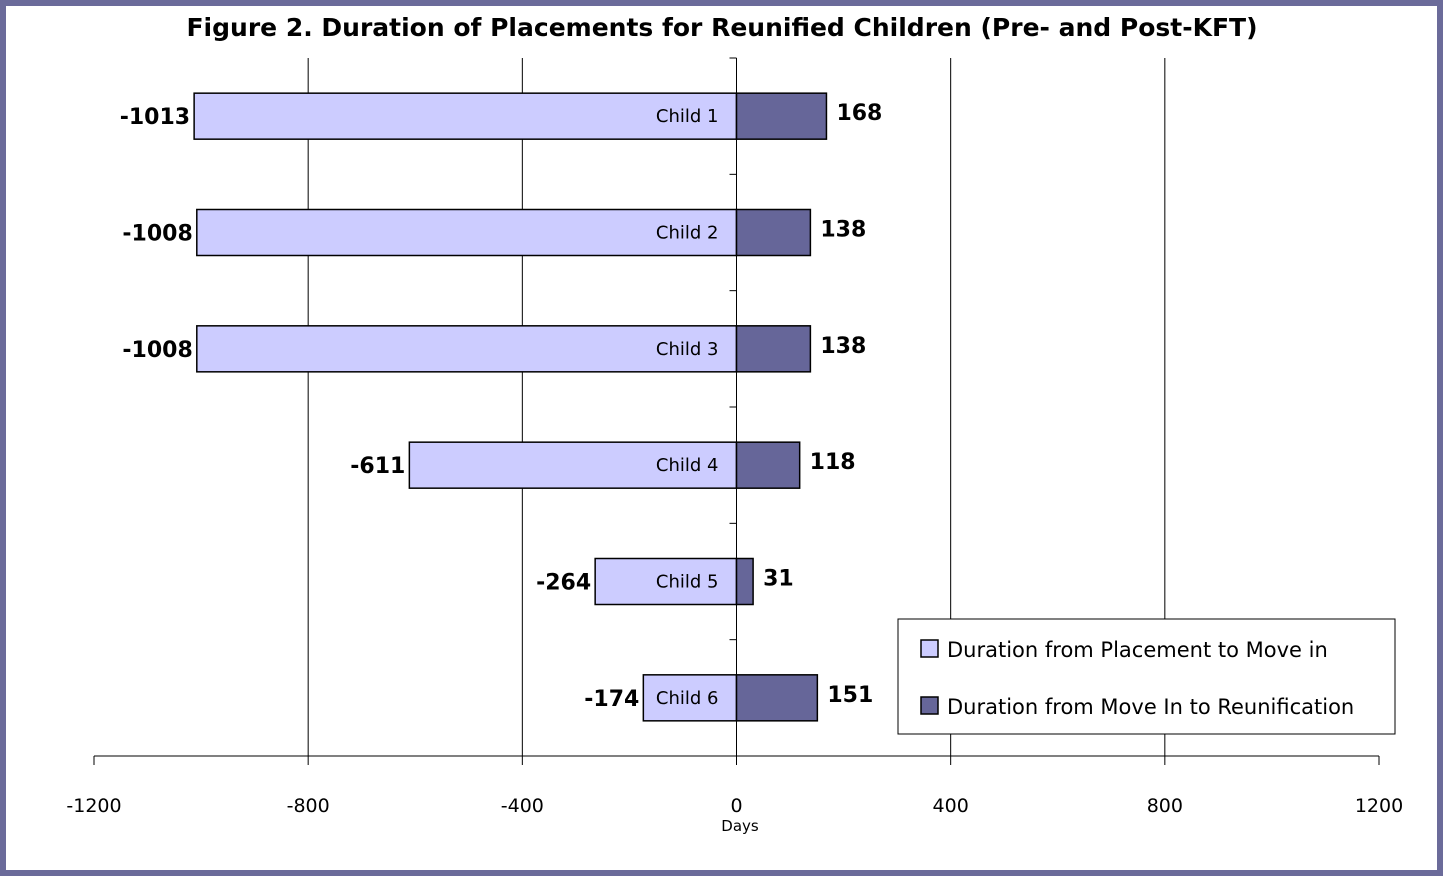  Describe the element at coordinates (929, 648) in the screenshot. I see `legend-swatch-placement-to-move-in` at that location.